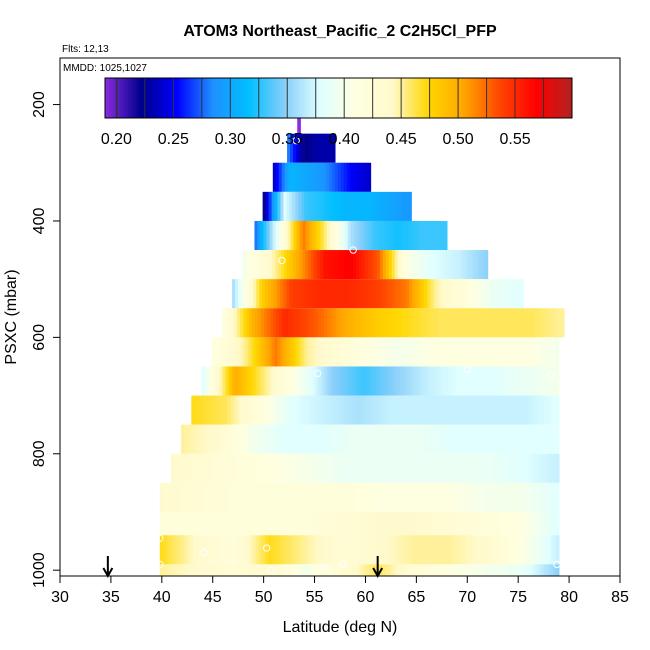 The width and height of the screenshot is (650, 650). I want to click on mmdd-label: MMDD: 1025,1027, so click(105, 68).